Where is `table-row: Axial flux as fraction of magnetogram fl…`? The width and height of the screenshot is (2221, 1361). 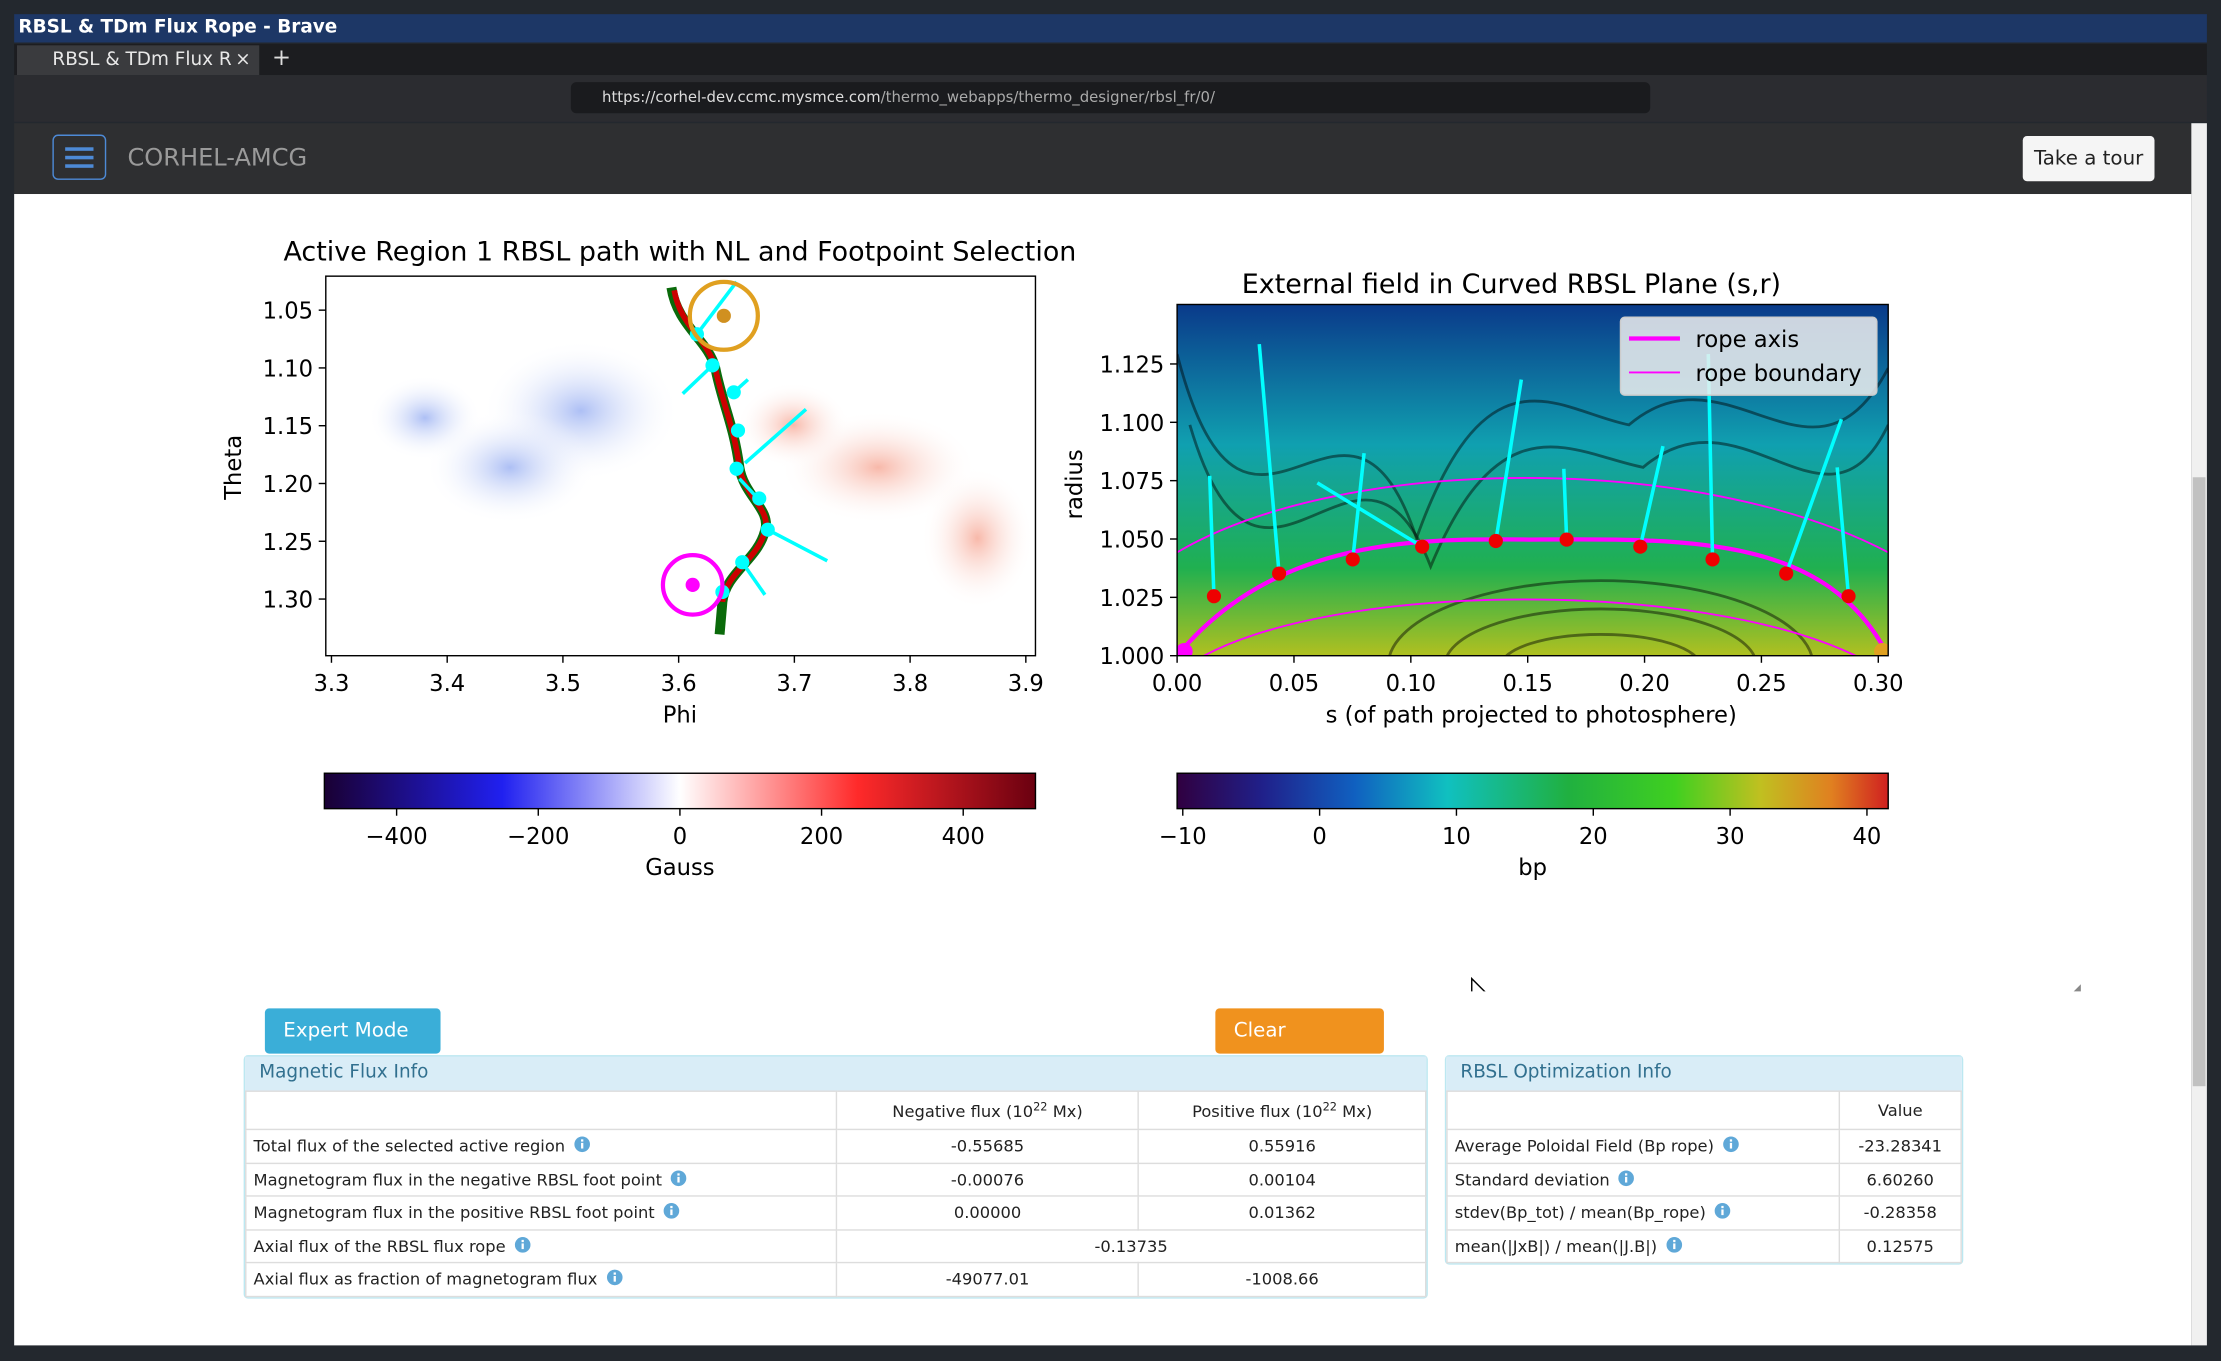 table-row: Axial flux as fraction of magnetogram fl… is located at coordinates (836, 1279).